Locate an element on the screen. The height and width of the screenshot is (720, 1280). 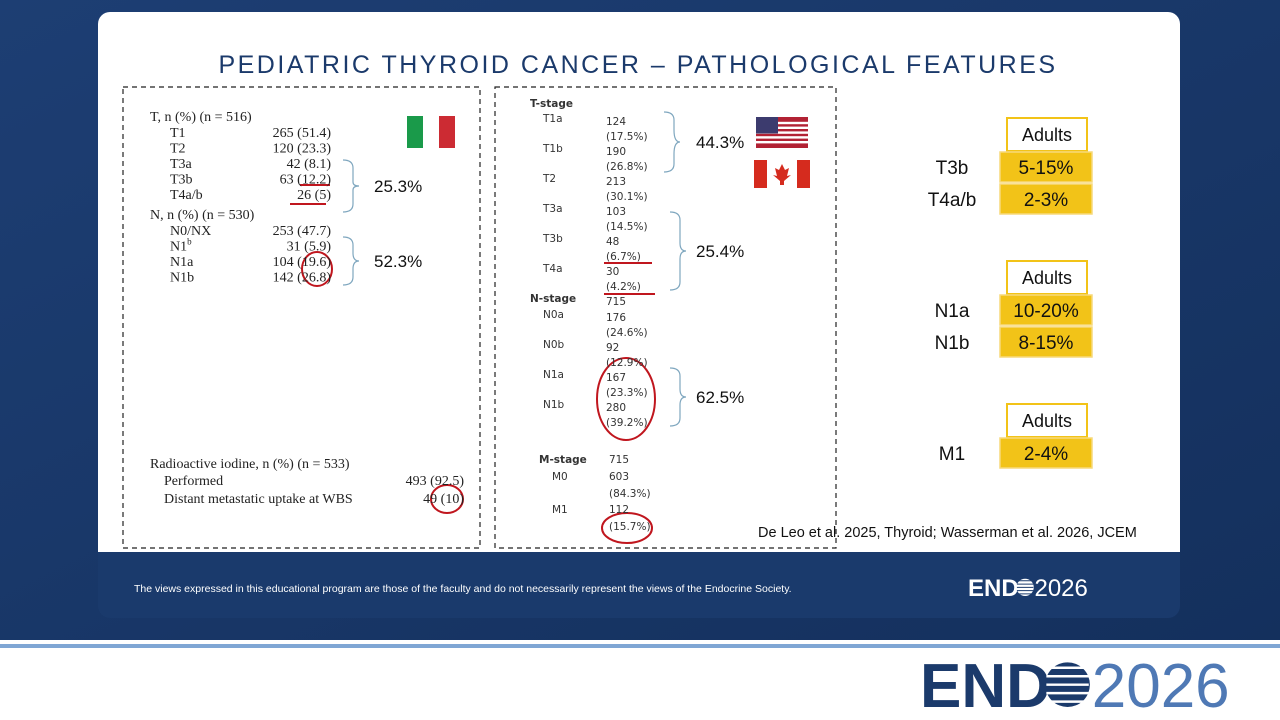
canada-flag is located at coordinates (782, 174).